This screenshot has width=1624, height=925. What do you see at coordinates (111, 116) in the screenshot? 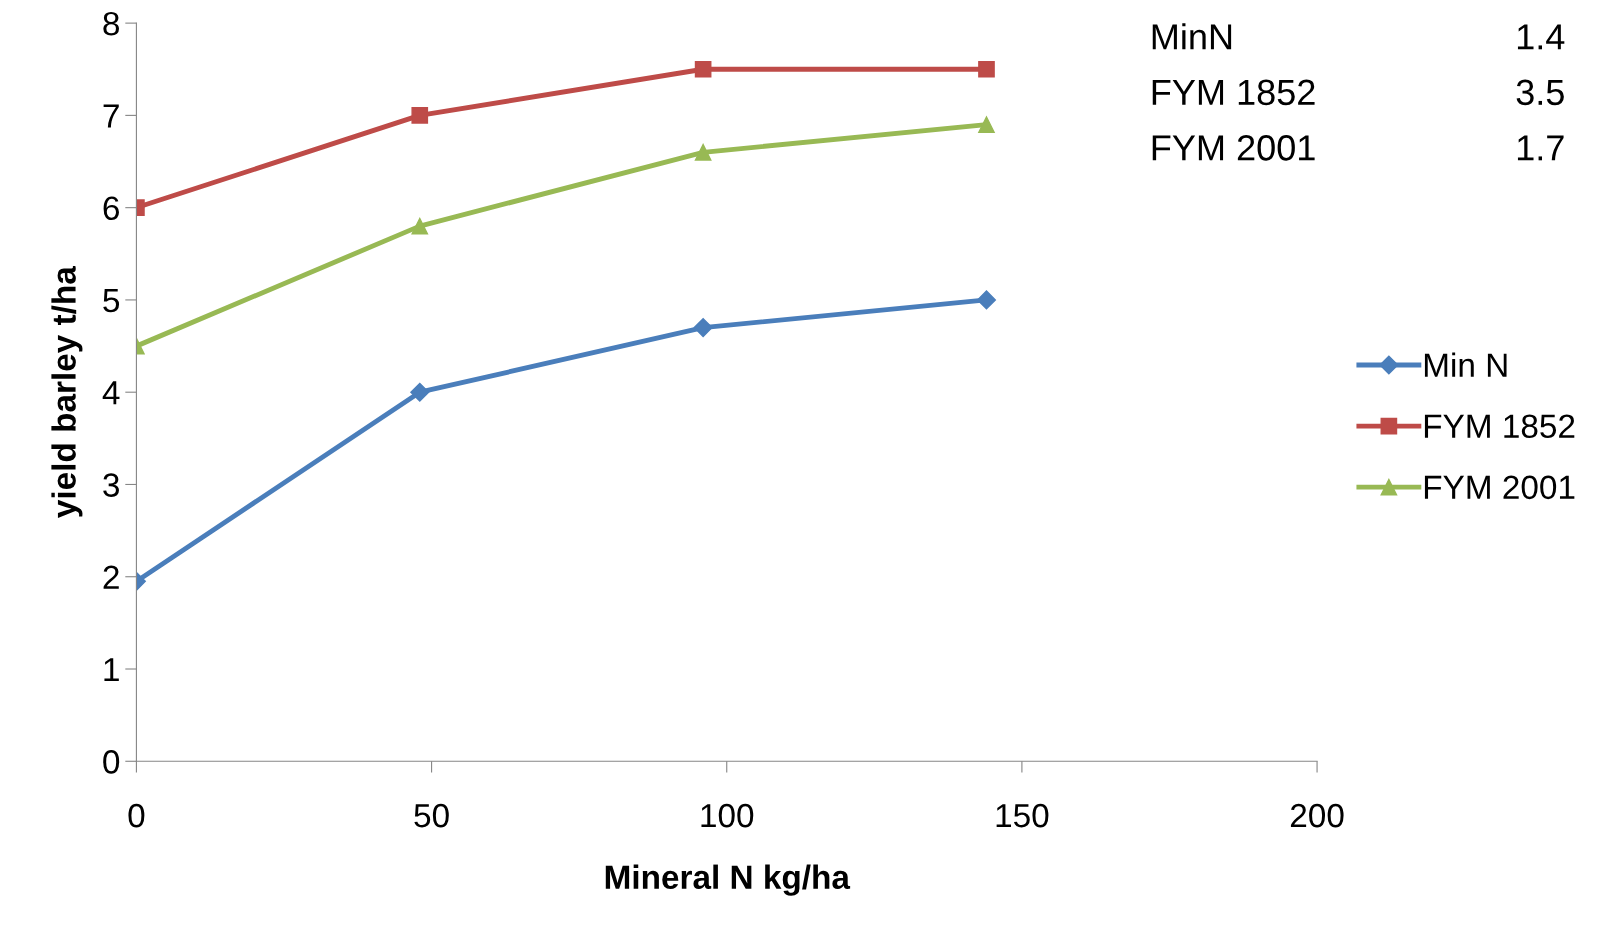
I see `y-tick-label: 7` at bounding box center [111, 116].